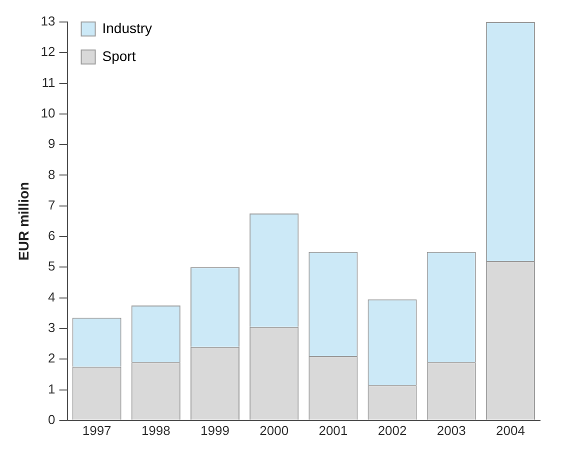 The height and width of the screenshot is (454, 562). I want to click on y-tick-label: 6, so click(52, 236).